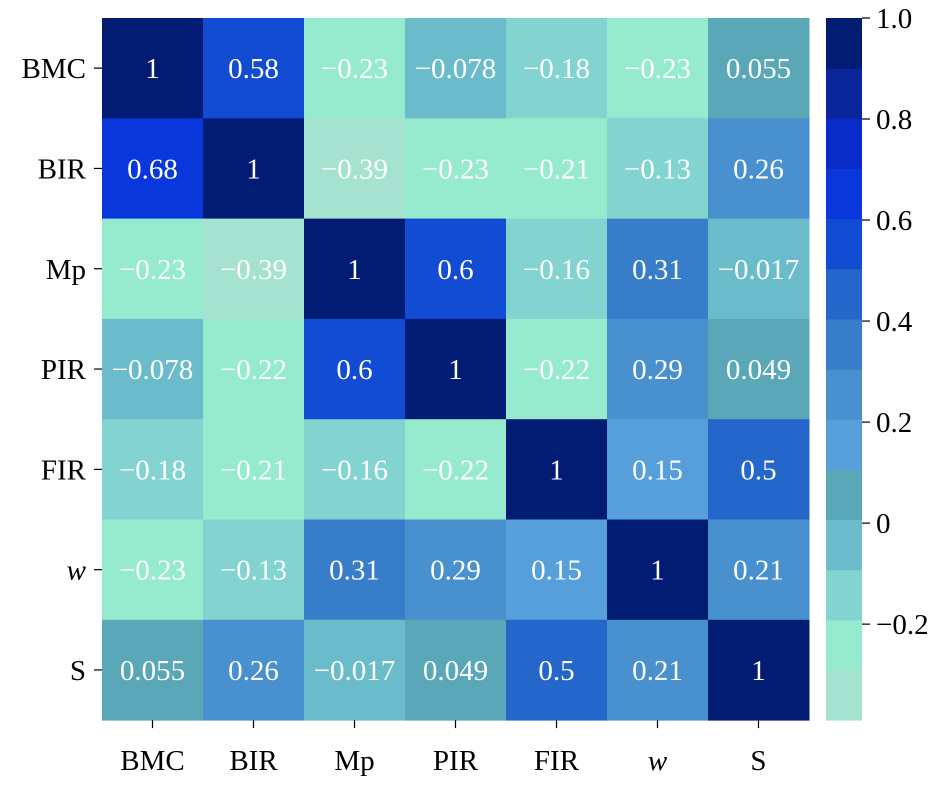  Describe the element at coordinates (355, 269) in the screenshot. I see `heatmap-cell-Mp-Mp` at that location.